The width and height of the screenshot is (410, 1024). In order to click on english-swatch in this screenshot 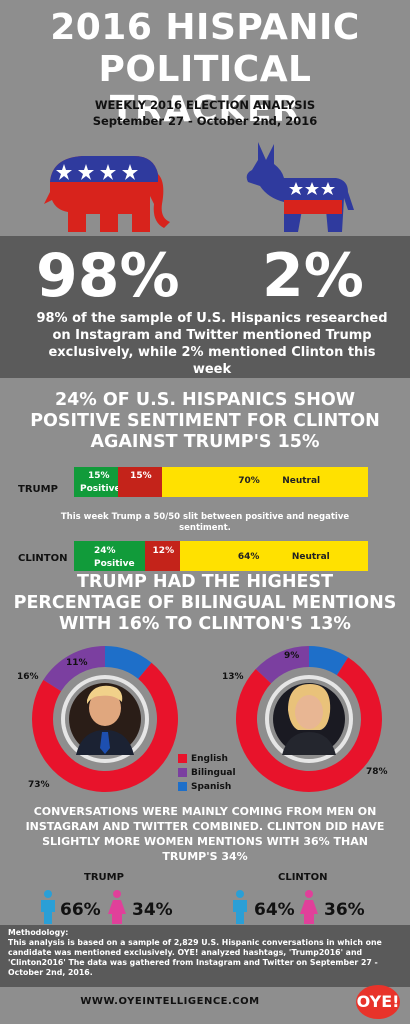, I will do `click(182, 758)`.